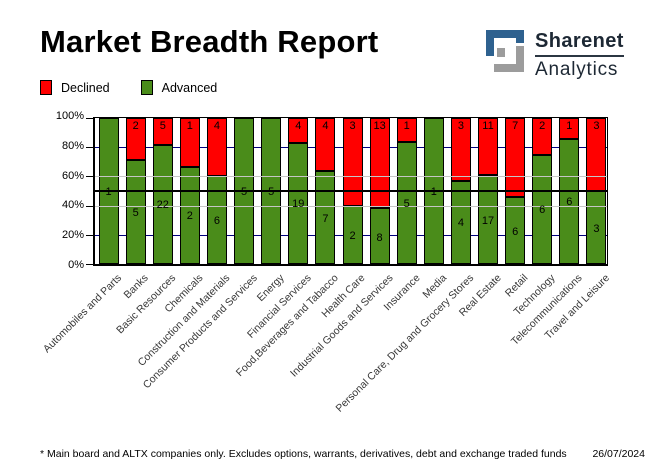 This screenshot has height=470, width=655. I want to click on y-axis-label: 100%, so click(69, 116).